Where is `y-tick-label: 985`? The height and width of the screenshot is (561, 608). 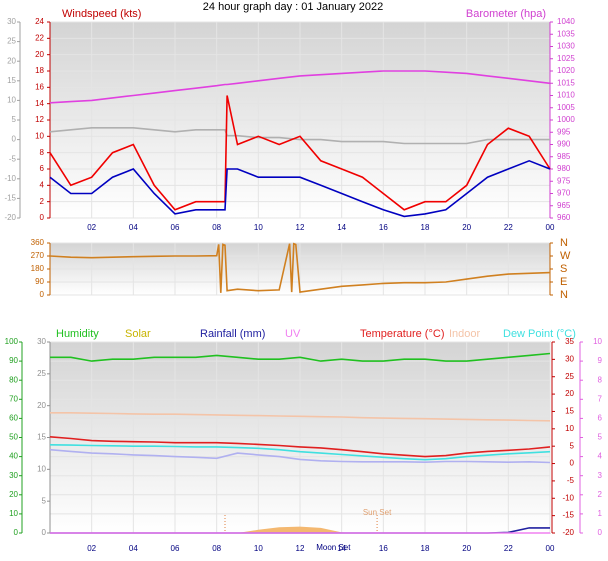
y-tick-label: 985 is located at coordinates (564, 156).